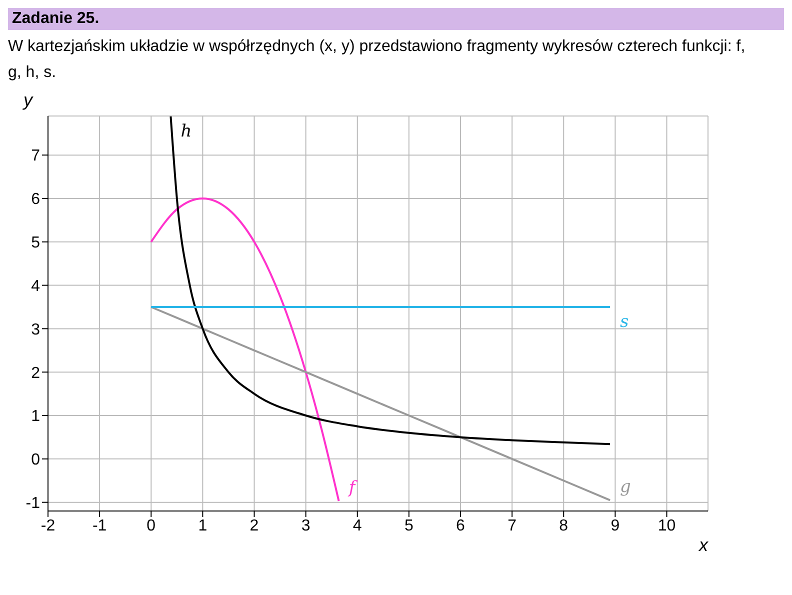 This screenshot has width=792, height=595. What do you see at coordinates (35, 286) in the screenshot?
I see `y-tick-label: 4` at bounding box center [35, 286].